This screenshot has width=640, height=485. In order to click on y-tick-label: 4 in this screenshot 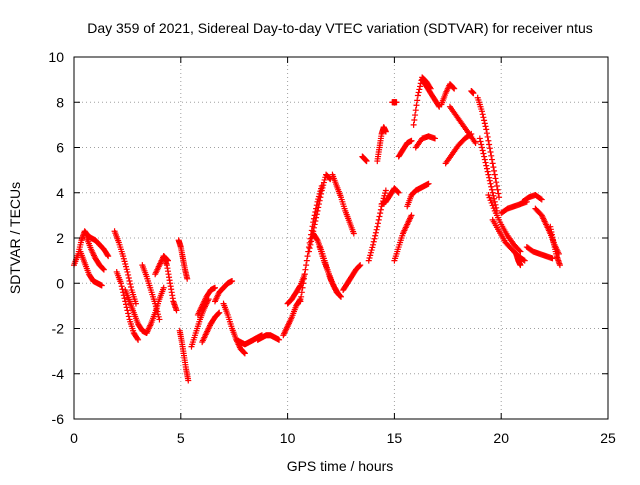, I will do `click(60, 193)`.